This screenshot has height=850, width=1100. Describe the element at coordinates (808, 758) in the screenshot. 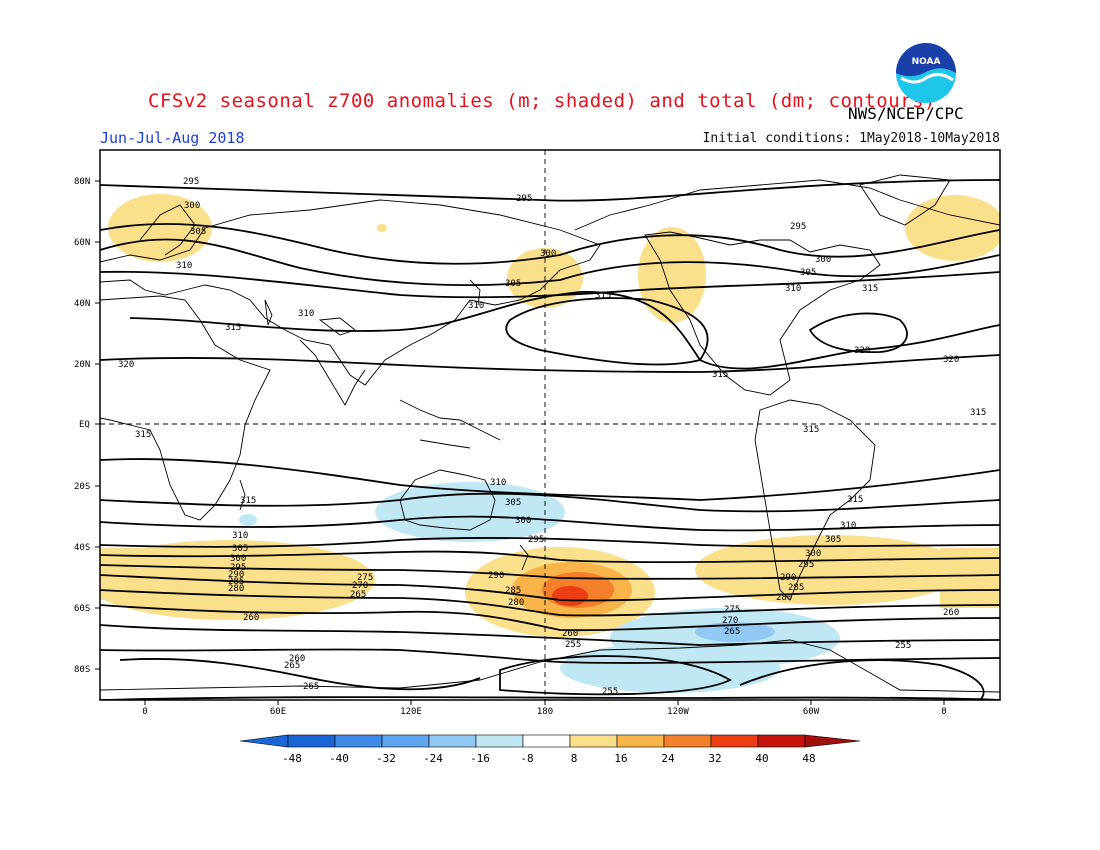

I see `colorbar-label: 48` at that location.